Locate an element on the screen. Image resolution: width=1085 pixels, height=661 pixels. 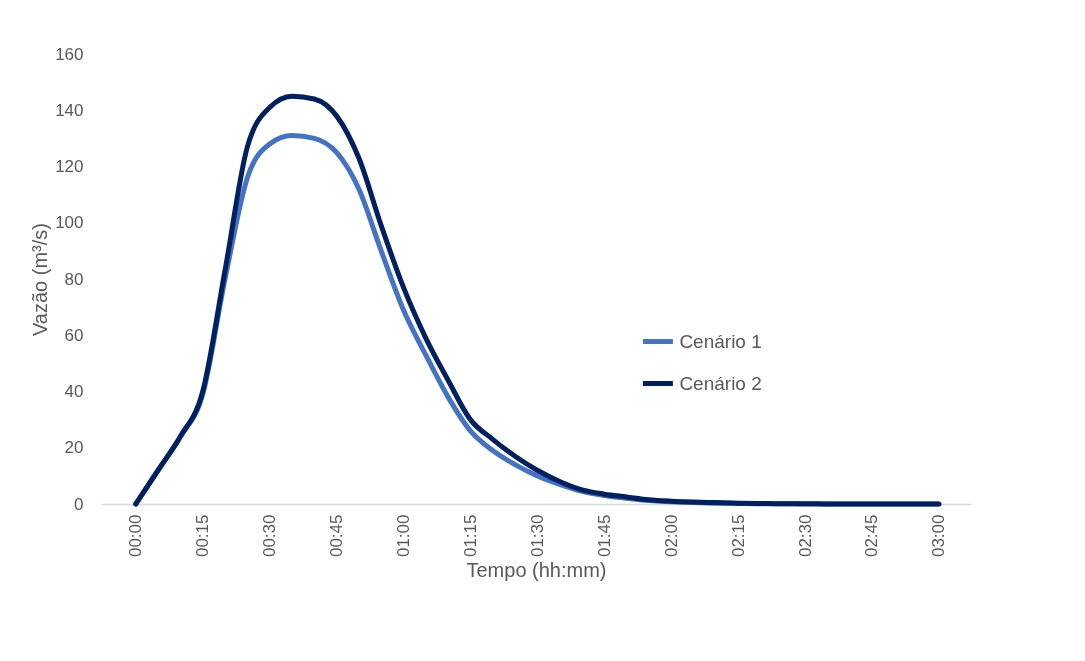
y-tick-label: 120 is located at coordinates (69, 166).